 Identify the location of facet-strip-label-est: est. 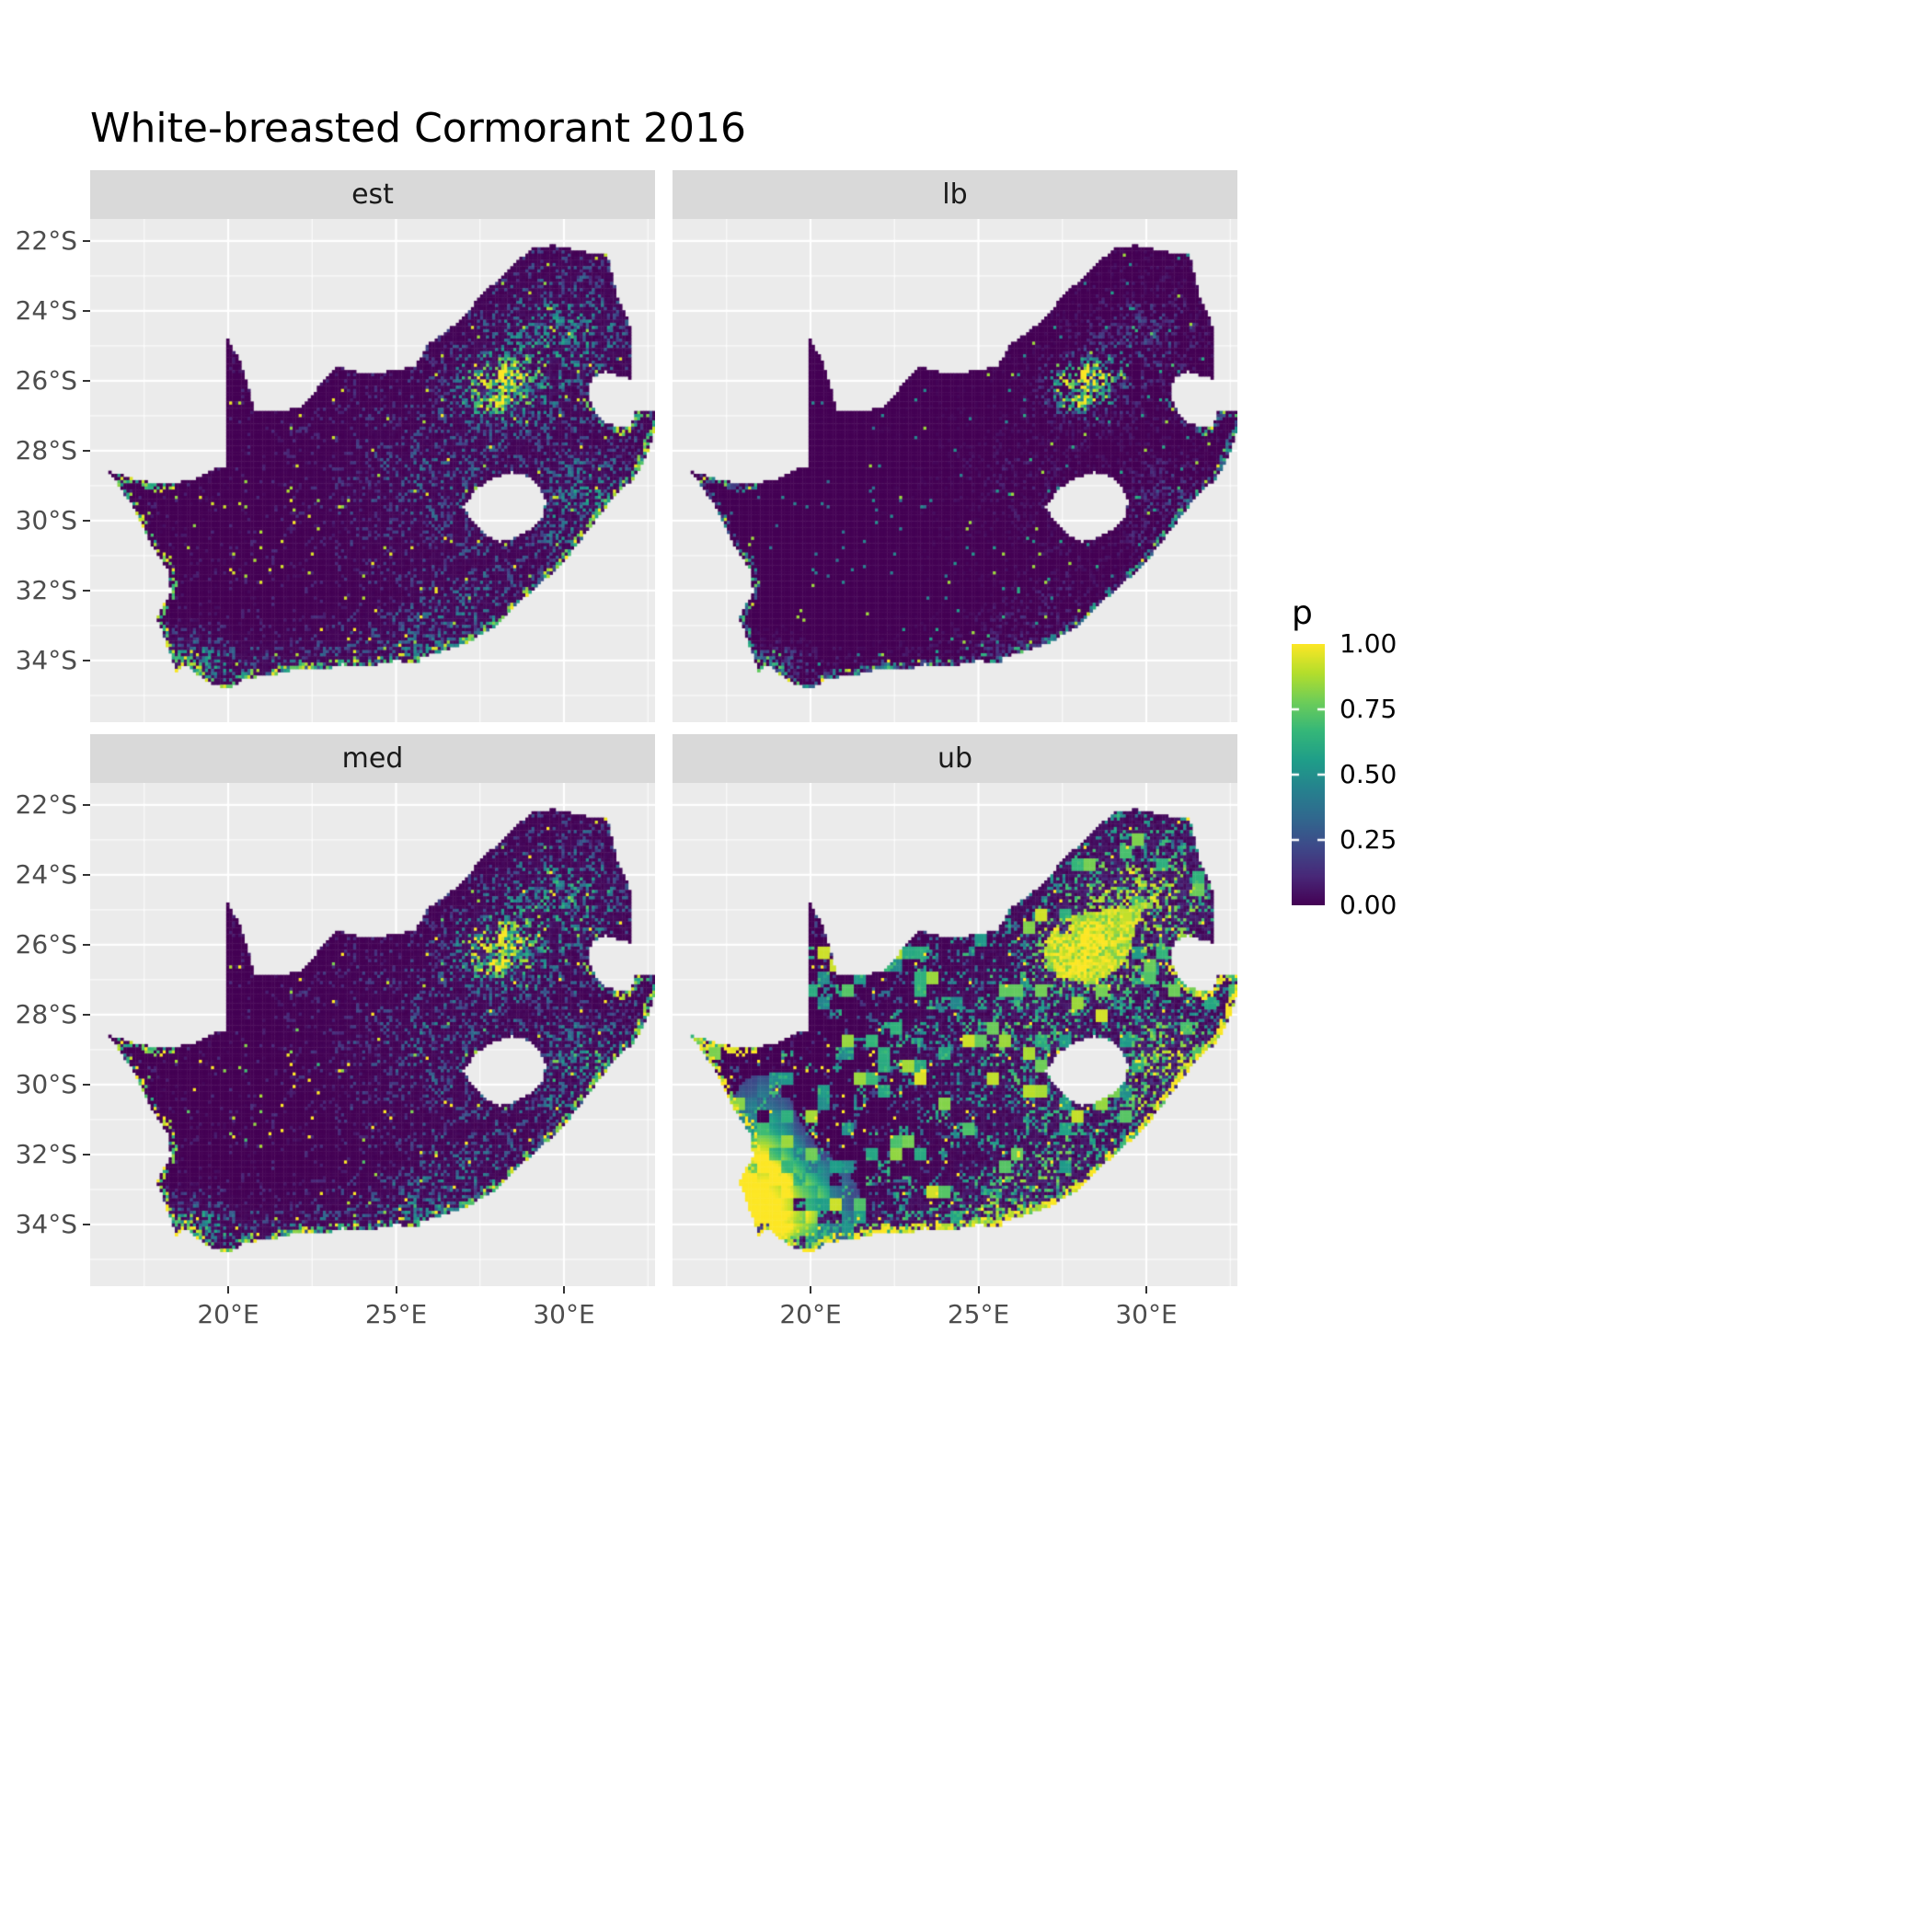
(372, 194).